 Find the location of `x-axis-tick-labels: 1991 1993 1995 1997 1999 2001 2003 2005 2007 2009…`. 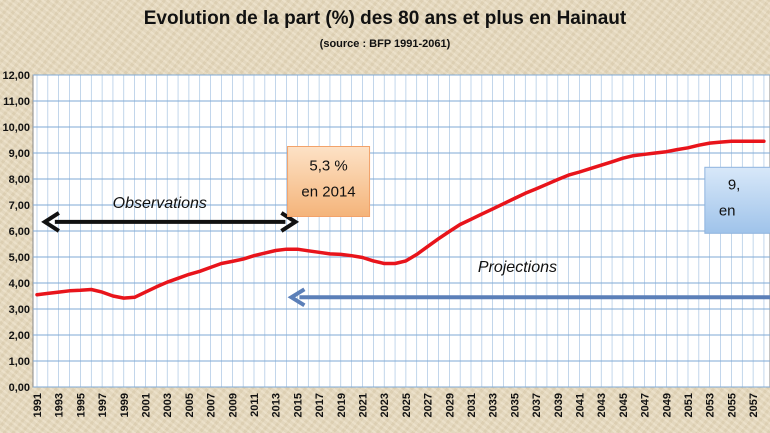

x-axis-tick-labels: 1991 1993 1995 1997 1999 2001 2003 2005 2007 2009… is located at coordinates (396, 405).